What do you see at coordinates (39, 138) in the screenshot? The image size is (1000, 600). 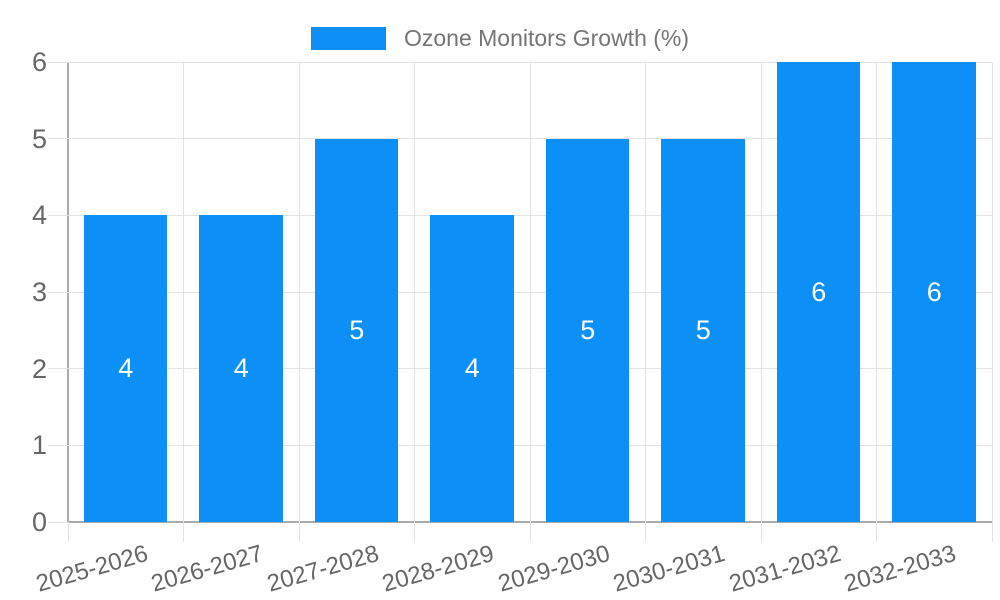 I see `y-axis-tick-label: 5` at bounding box center [39, 138].